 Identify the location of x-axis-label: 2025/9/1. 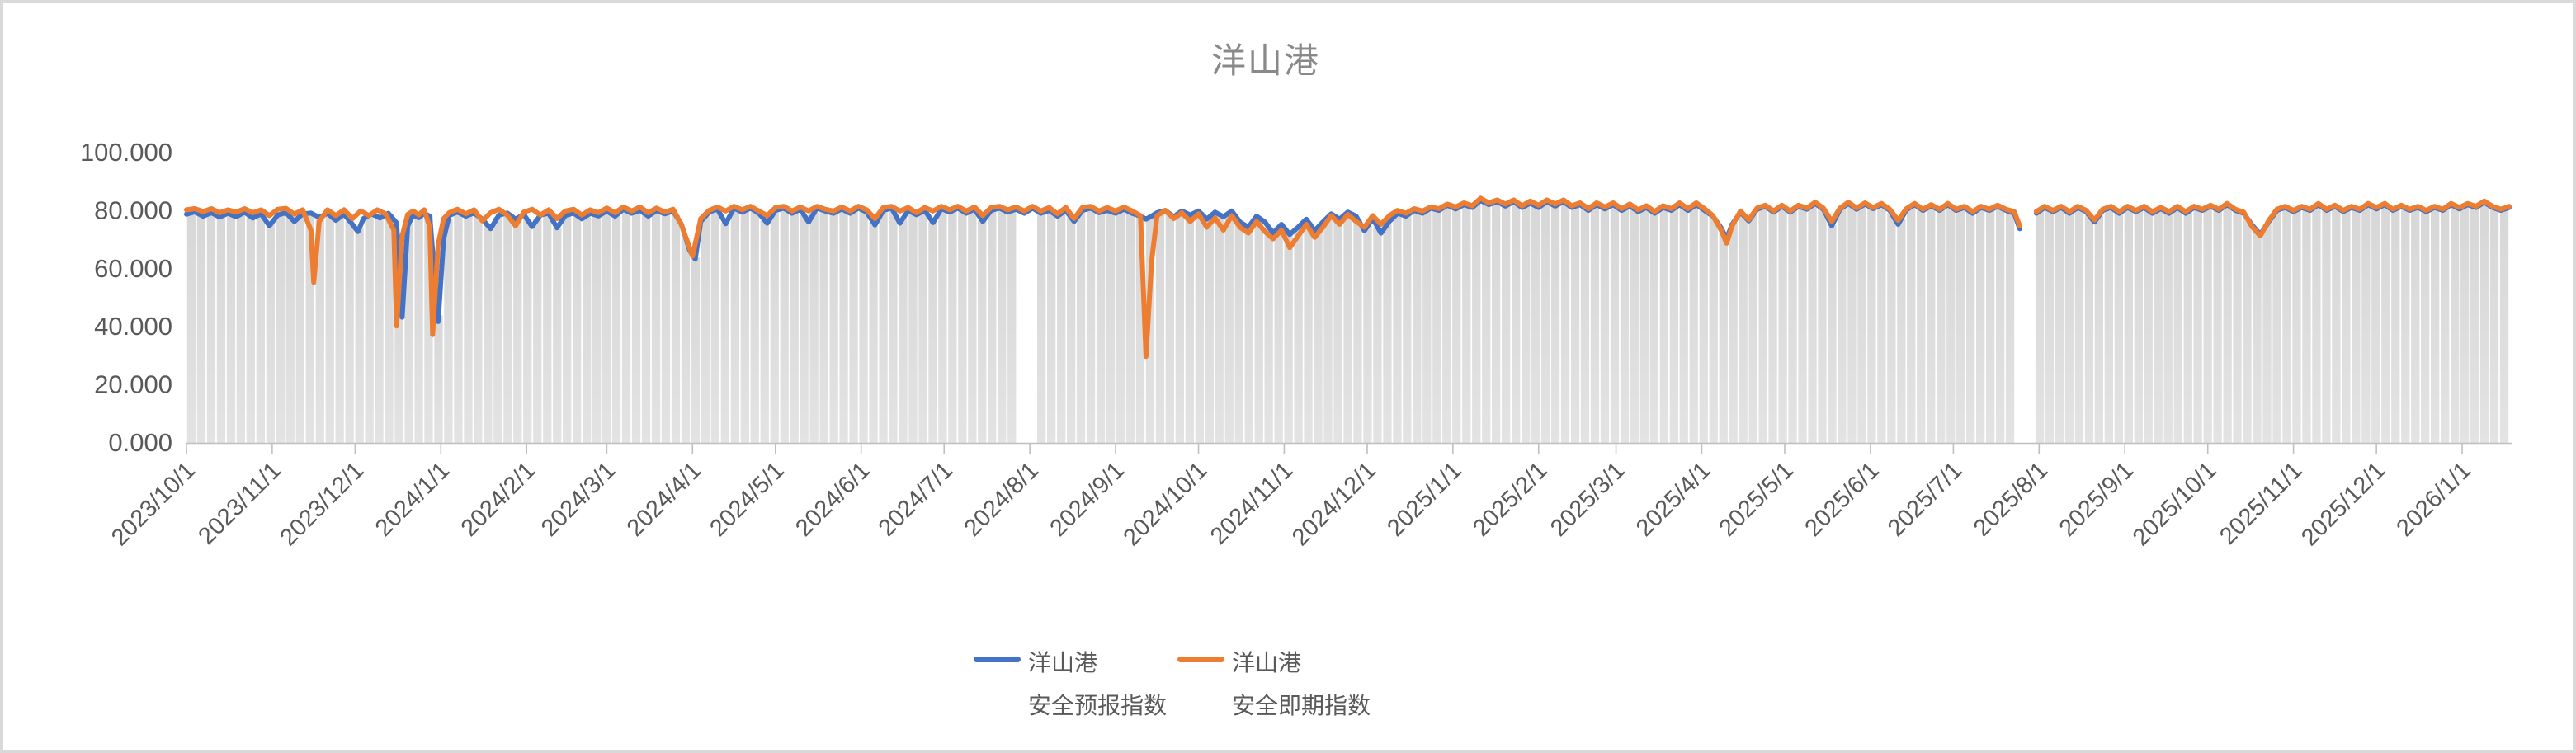
(2097, 499).